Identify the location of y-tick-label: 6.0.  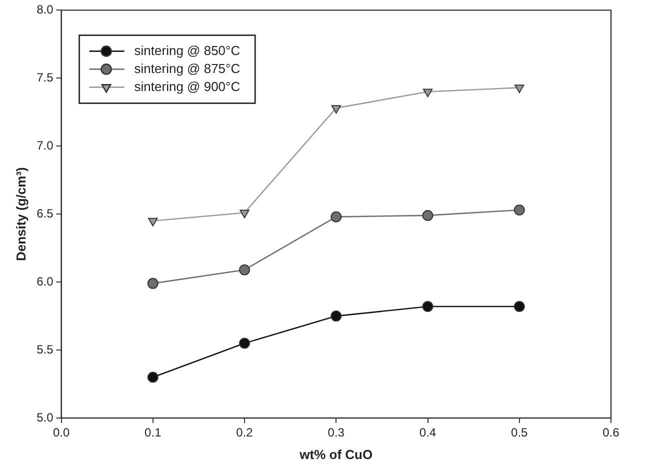
(45, 281).